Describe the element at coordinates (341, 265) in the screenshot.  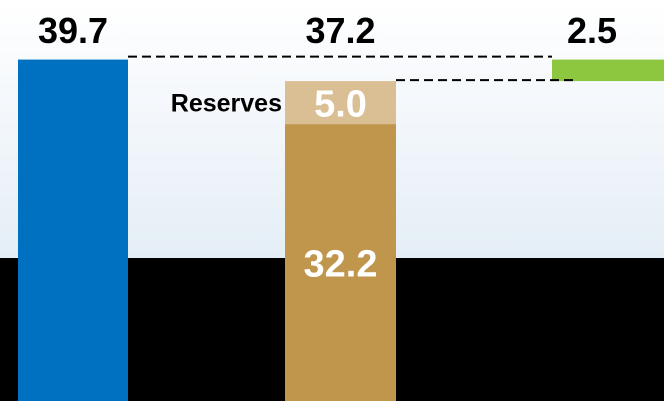
I see `bar-2-segment-1-label: 32.2` at that location.